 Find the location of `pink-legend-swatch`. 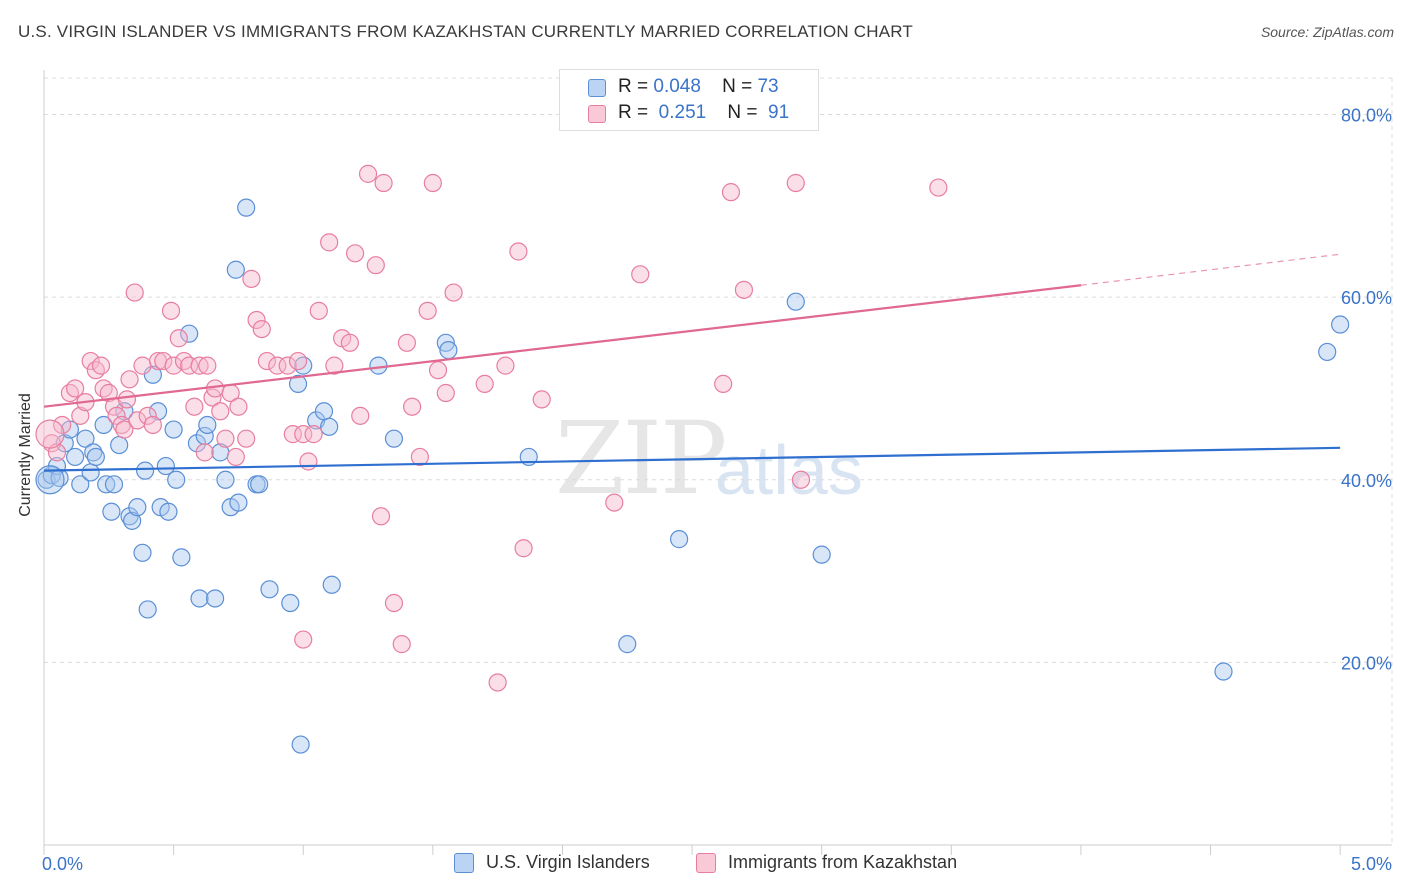

pink-legend-swatch is located at coordinates (706, 863).